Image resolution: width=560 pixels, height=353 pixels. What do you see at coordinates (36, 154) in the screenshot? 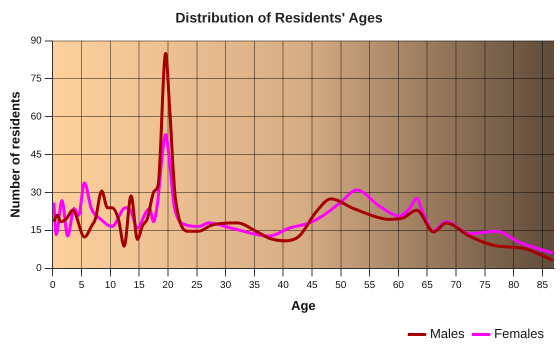
I see `y-tick-label: 45` at bounding box center [36, 154].